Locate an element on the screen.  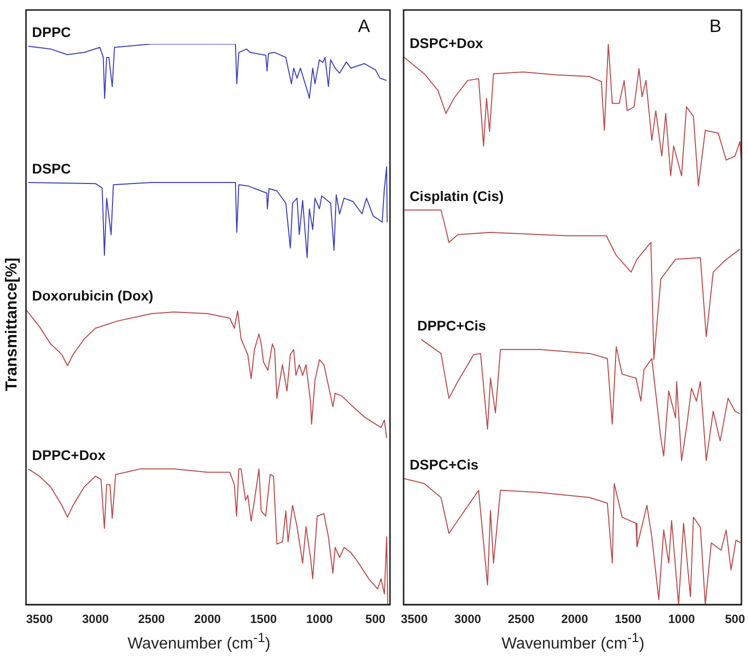
series-label: DPPC+Cis is located at coordinates (451, 325).